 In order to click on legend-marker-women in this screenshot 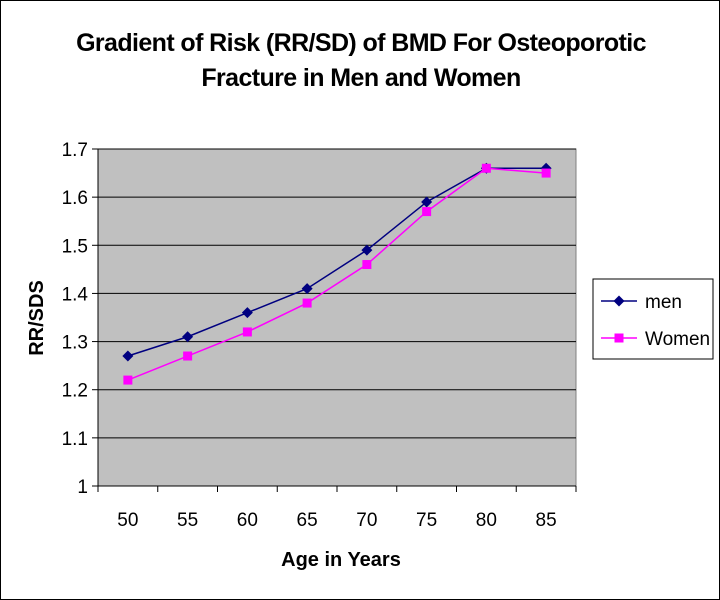, I will do `click(619, 338)`.